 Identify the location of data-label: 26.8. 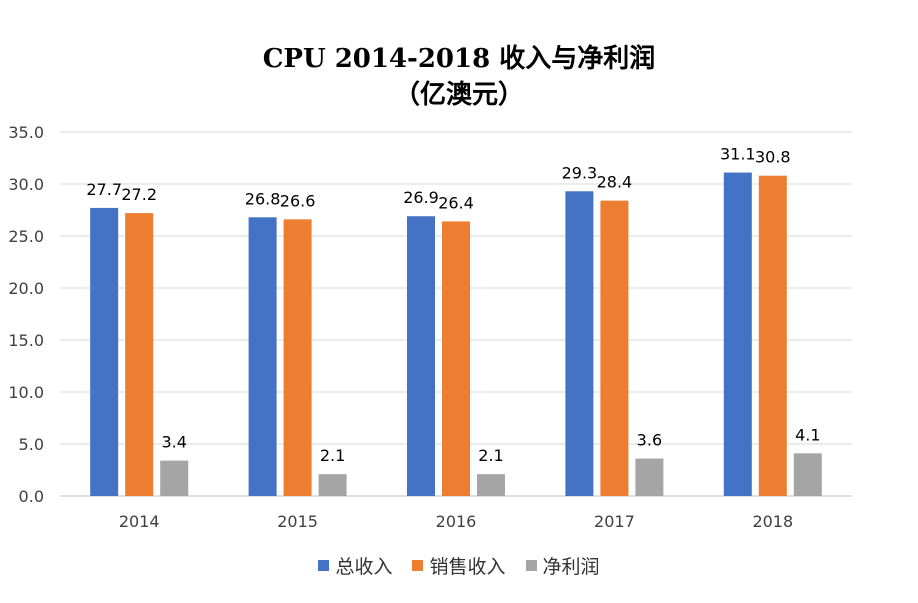
(263, 198).